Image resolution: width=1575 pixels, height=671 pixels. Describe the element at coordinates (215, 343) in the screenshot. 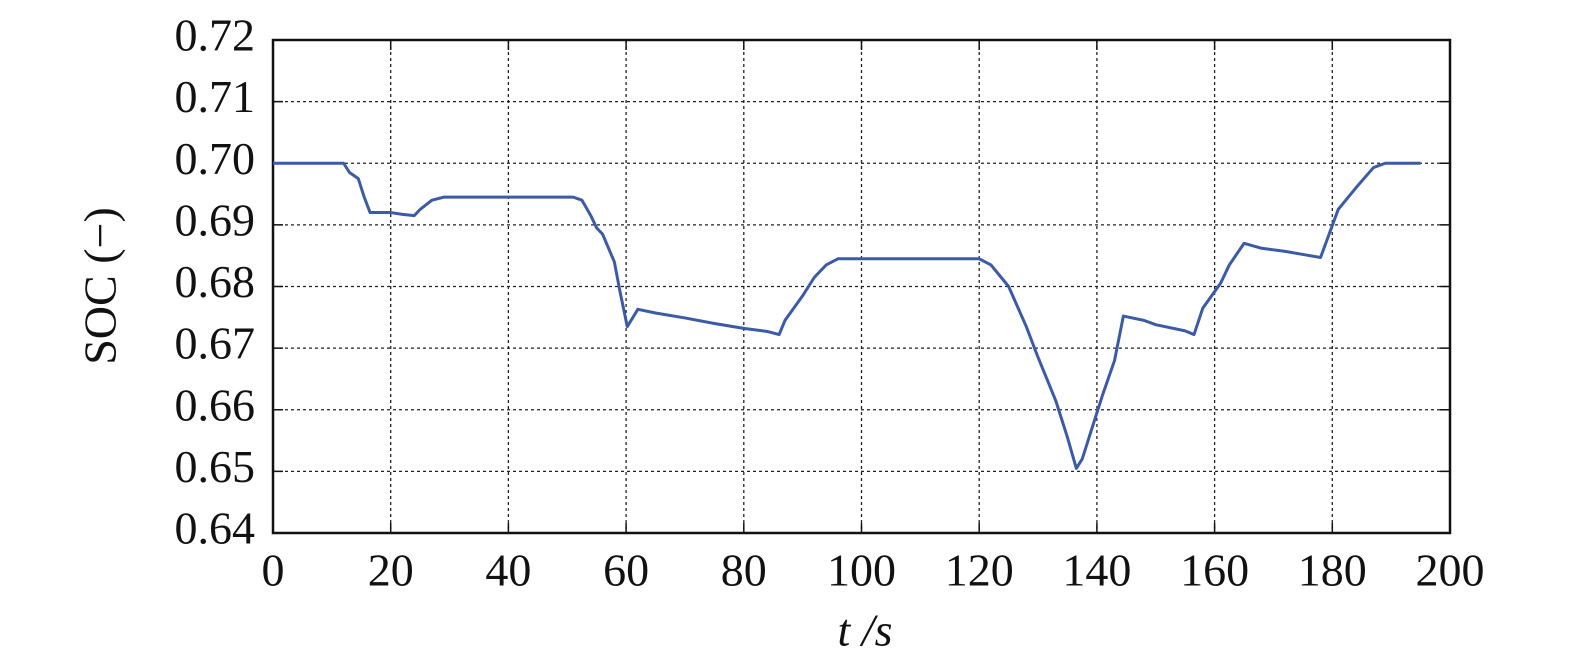

I see `y-tick-label: 0.67` at that location.